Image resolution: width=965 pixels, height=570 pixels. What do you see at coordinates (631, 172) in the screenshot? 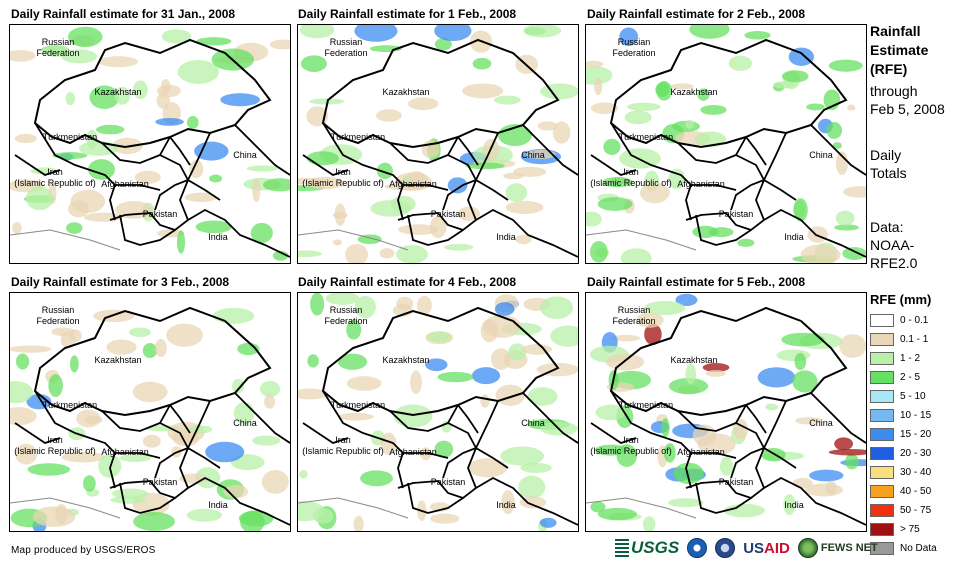
I see `country-label: Iran` at bounding box center [631, 172].